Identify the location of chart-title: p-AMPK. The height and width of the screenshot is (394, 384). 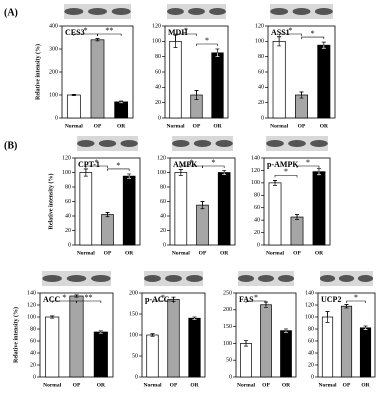
(283, 164).